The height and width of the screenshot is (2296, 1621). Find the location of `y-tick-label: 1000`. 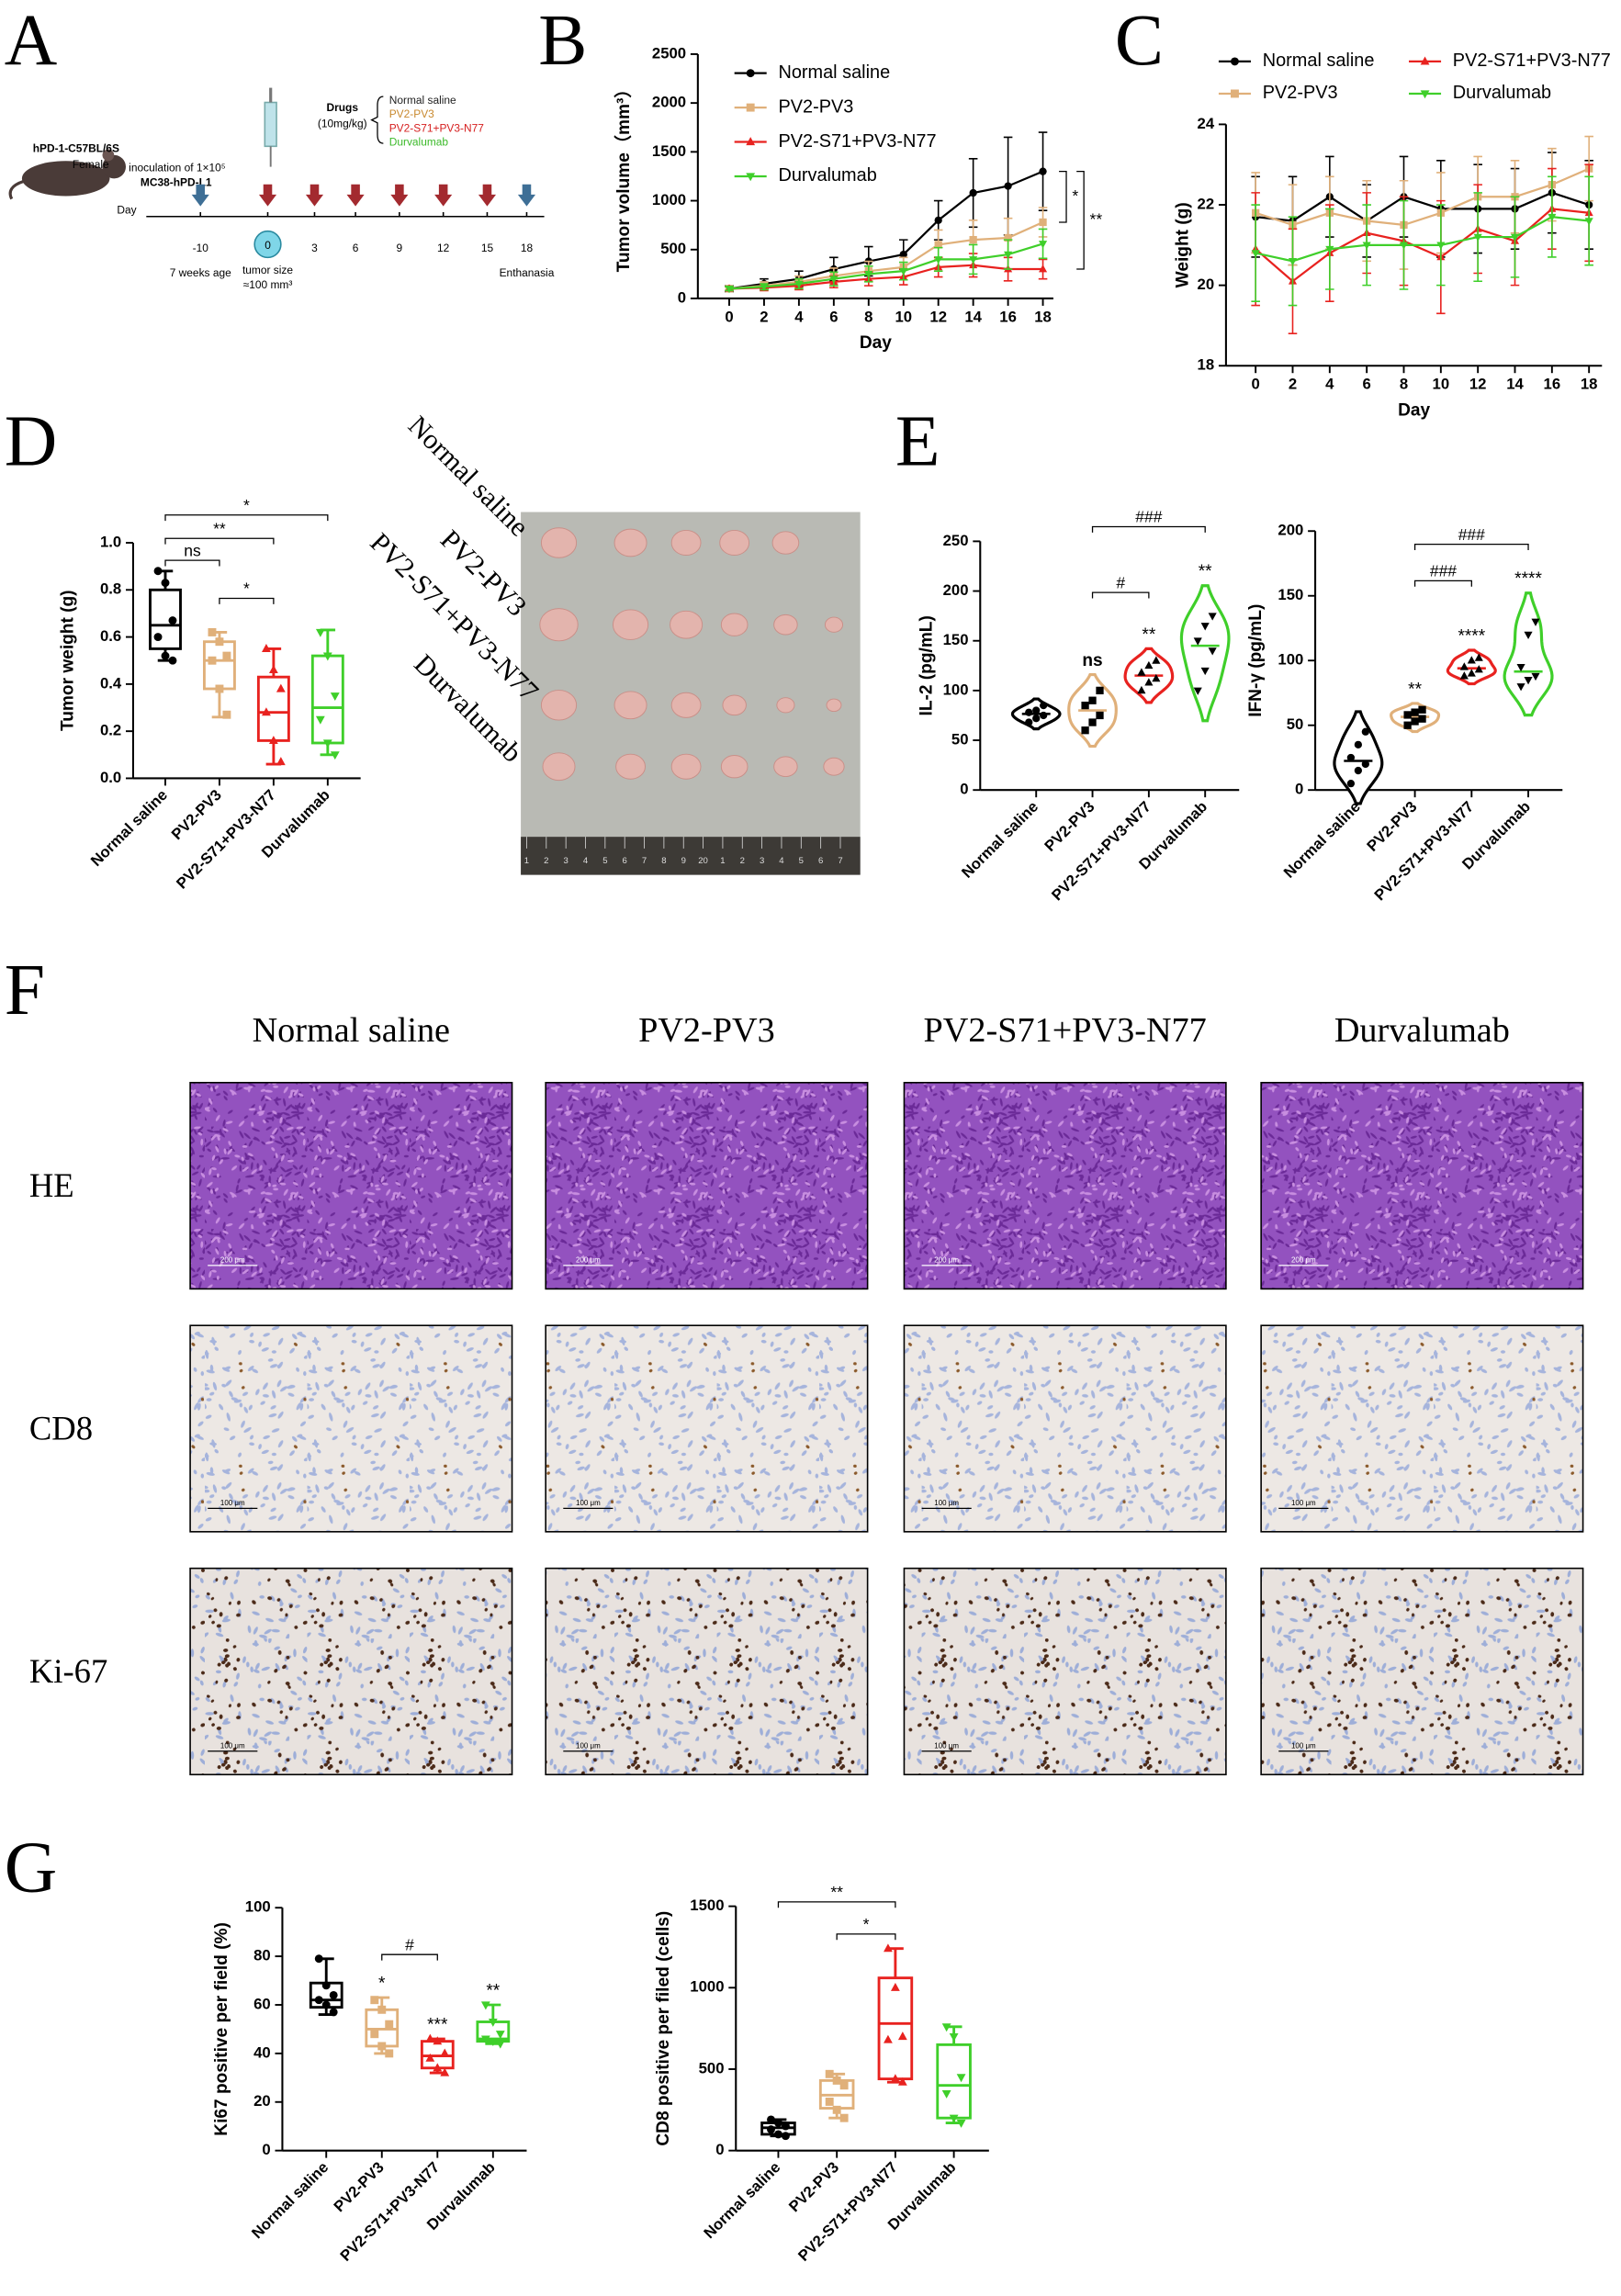

y-tick-label: 1000 is located at coordinates (669, 200).